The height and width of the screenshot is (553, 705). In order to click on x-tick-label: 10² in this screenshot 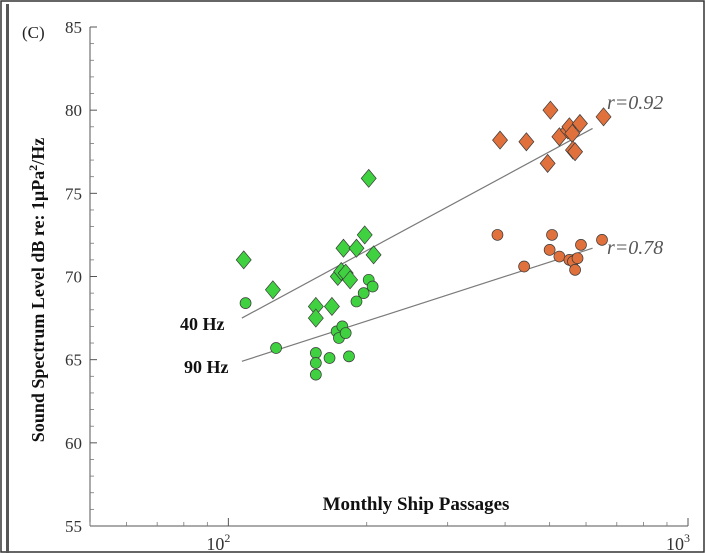, I will do `click(218, 542)`.